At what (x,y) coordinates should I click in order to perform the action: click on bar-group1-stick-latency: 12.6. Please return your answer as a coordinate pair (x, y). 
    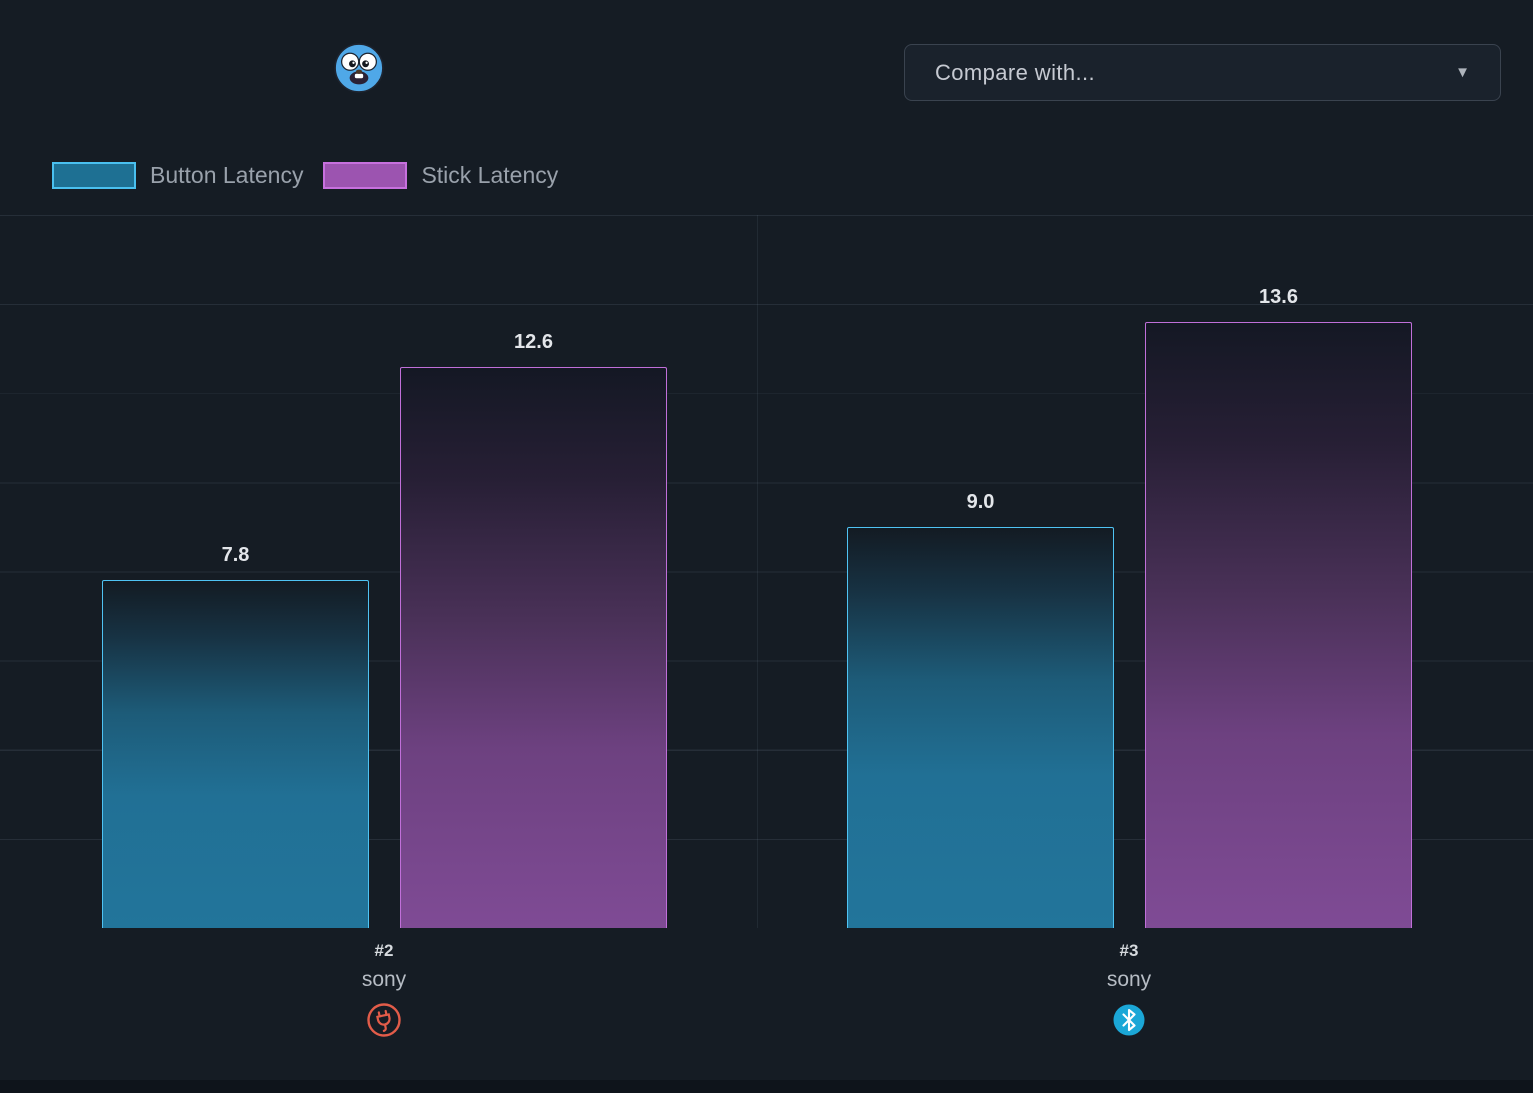
    Looking at the image, I should click on (533, 629).